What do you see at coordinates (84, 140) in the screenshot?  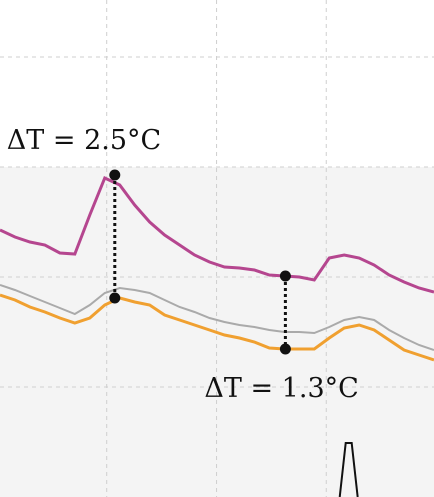 I see `annotation: ΔT = 2.5°C` at bounding box center [84, 140].